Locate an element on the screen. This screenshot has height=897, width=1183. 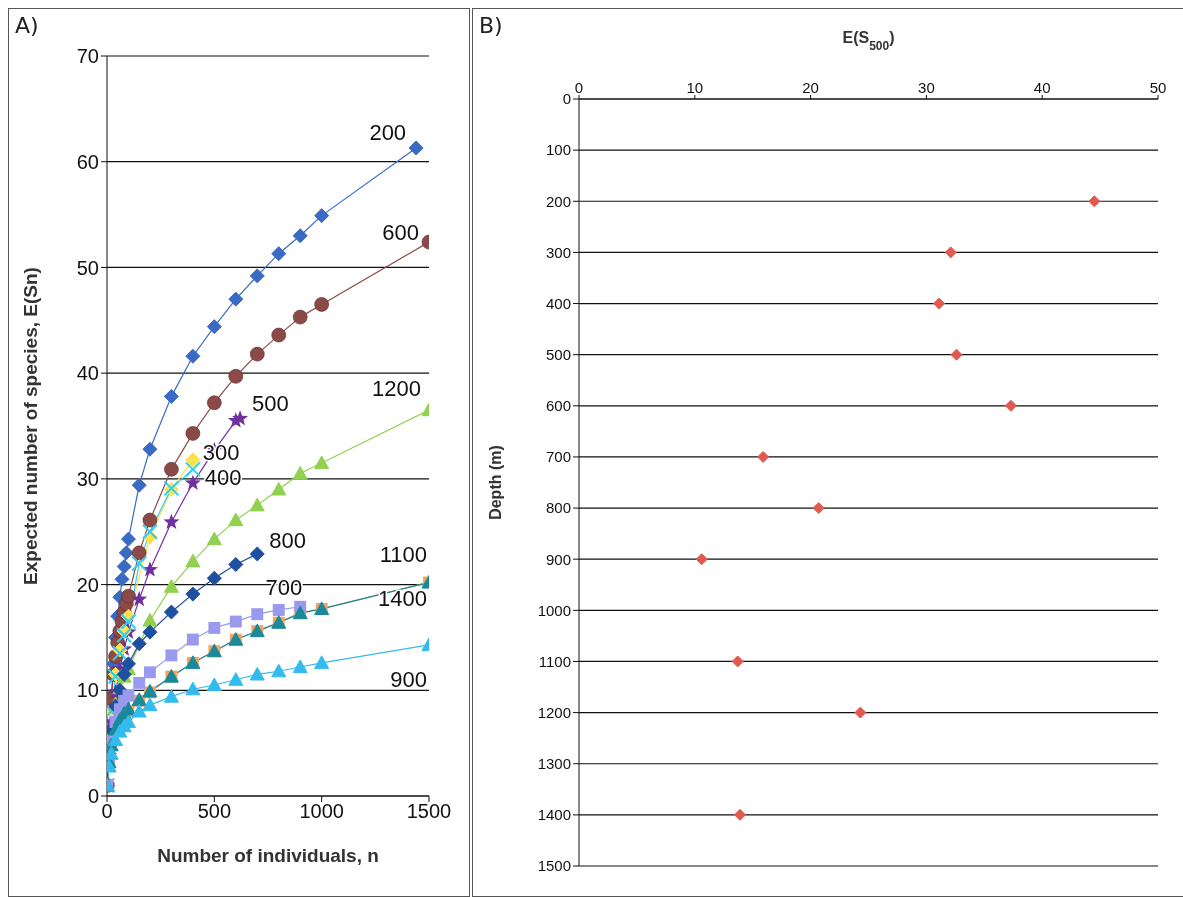
series-label: 200 is located at coordinates (388, 132).